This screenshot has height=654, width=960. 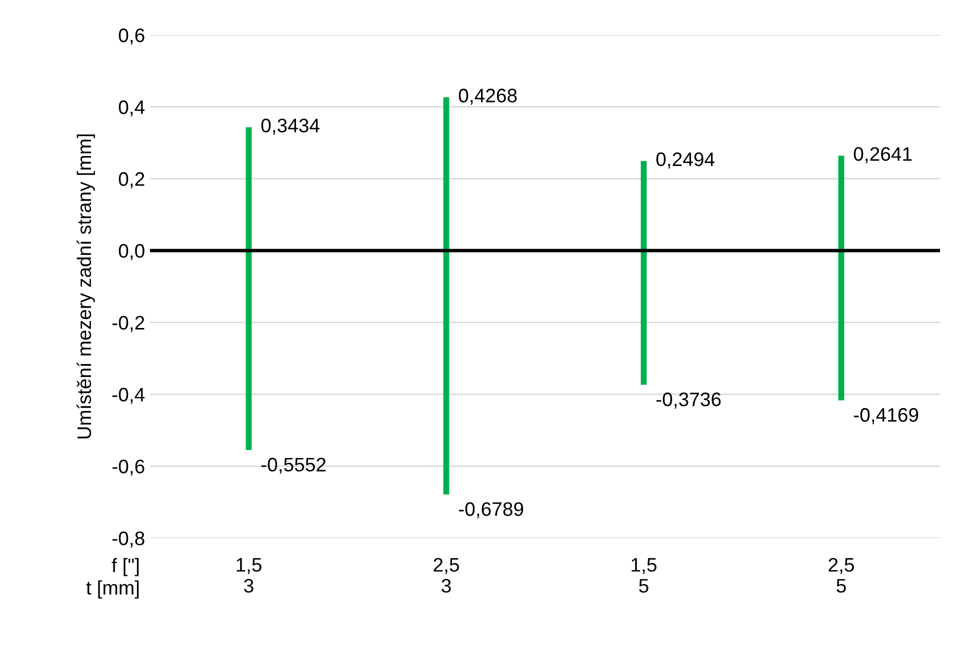 I want to click on x-tick-label: 2,5 5, so click(x=841, y=575).